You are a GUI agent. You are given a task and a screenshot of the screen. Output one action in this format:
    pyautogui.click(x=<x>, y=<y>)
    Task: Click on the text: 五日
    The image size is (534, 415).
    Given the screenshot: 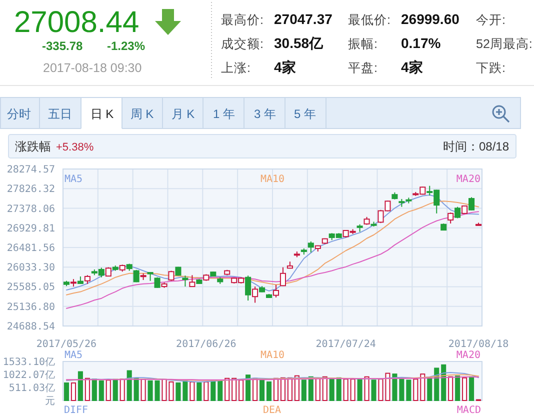 What is the action you would take?
    pyautogui.click(x=60, y=114)
    